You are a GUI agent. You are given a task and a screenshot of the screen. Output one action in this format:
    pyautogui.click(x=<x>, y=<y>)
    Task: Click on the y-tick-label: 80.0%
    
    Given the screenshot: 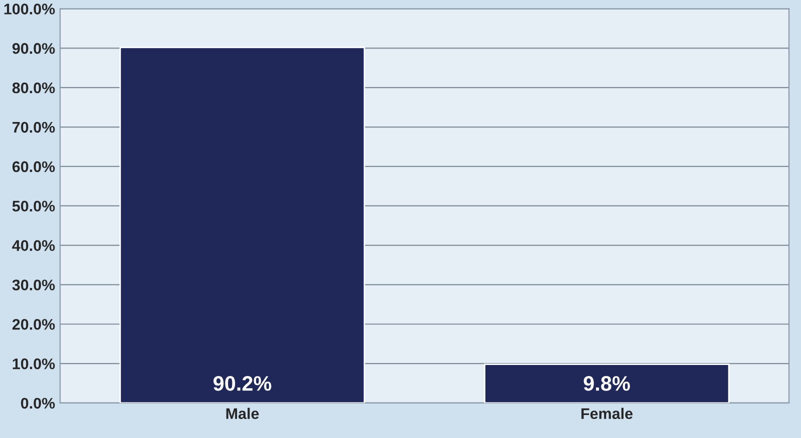 What is the action you would take?
    pyautogui.click(x=33, y=88)
    